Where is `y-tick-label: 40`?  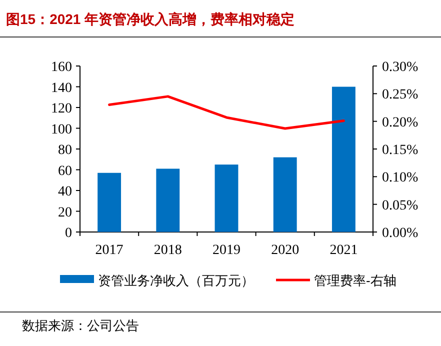
y-tick-label: 40 is located at coordinates (65, 192).